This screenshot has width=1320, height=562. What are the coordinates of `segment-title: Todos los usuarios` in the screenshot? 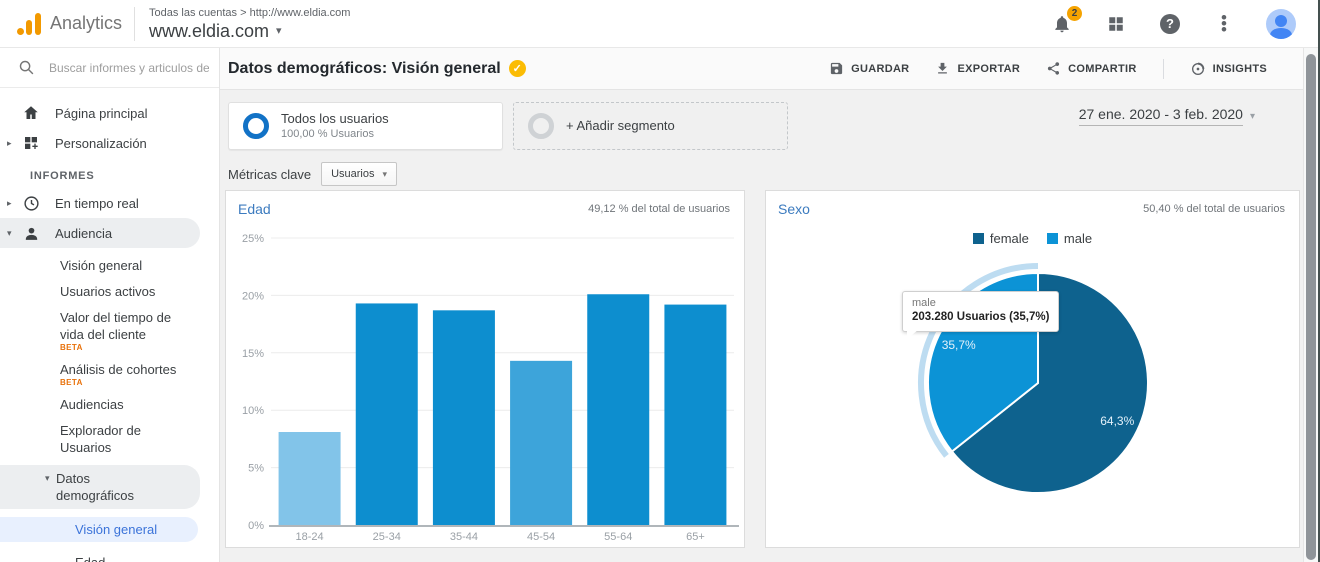 It's located at (335, 118).